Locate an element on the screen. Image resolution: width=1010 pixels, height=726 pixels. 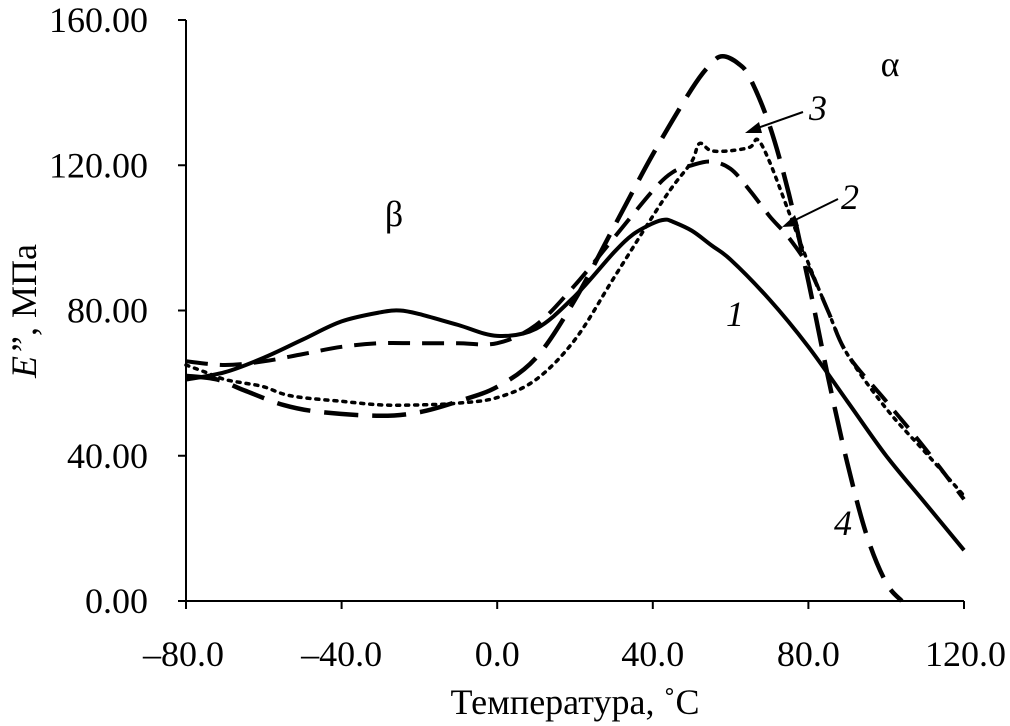
curve-label-2: 2 is located at coordinates (850, 197).